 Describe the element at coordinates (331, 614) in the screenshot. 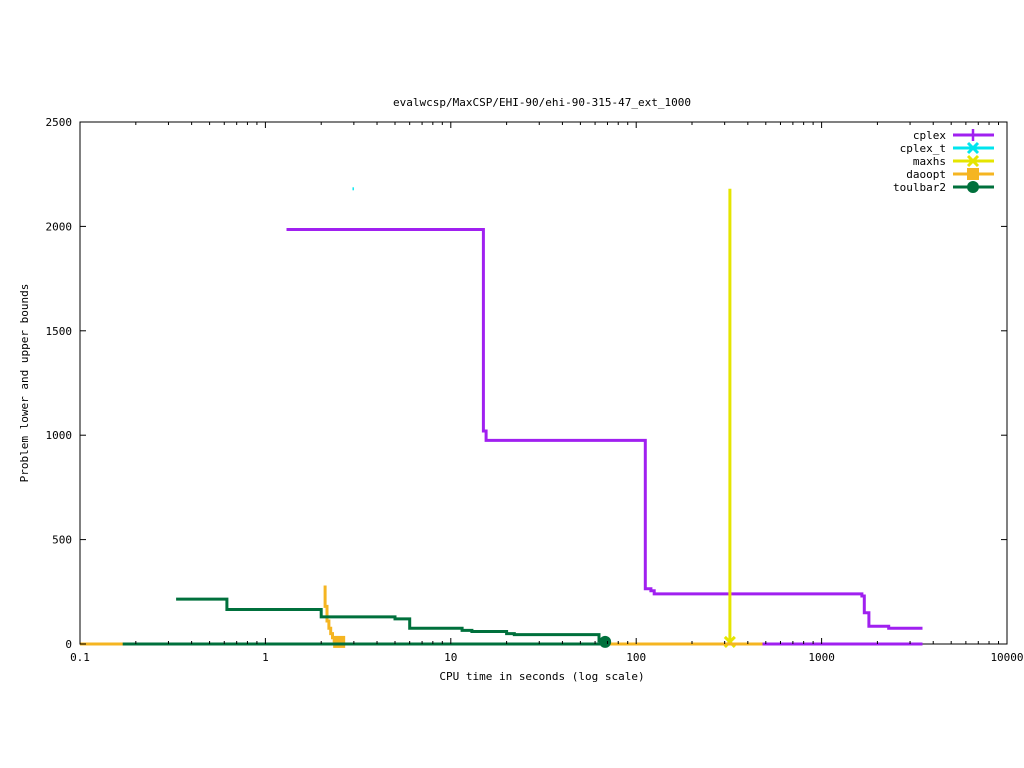

I see `series-daoopt-upper-line` at that location.